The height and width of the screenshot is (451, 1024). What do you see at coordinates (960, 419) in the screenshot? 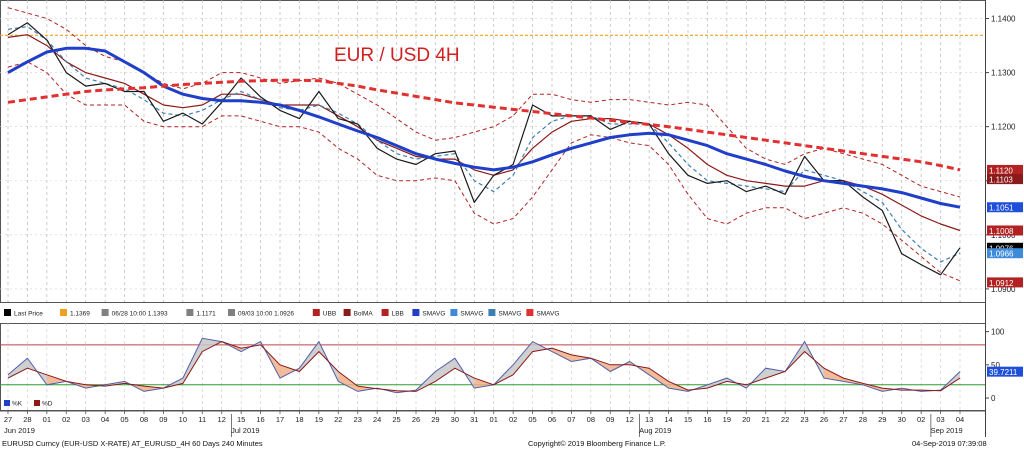
I see `x-tick-label: 04` at bounding box center [960, 419].